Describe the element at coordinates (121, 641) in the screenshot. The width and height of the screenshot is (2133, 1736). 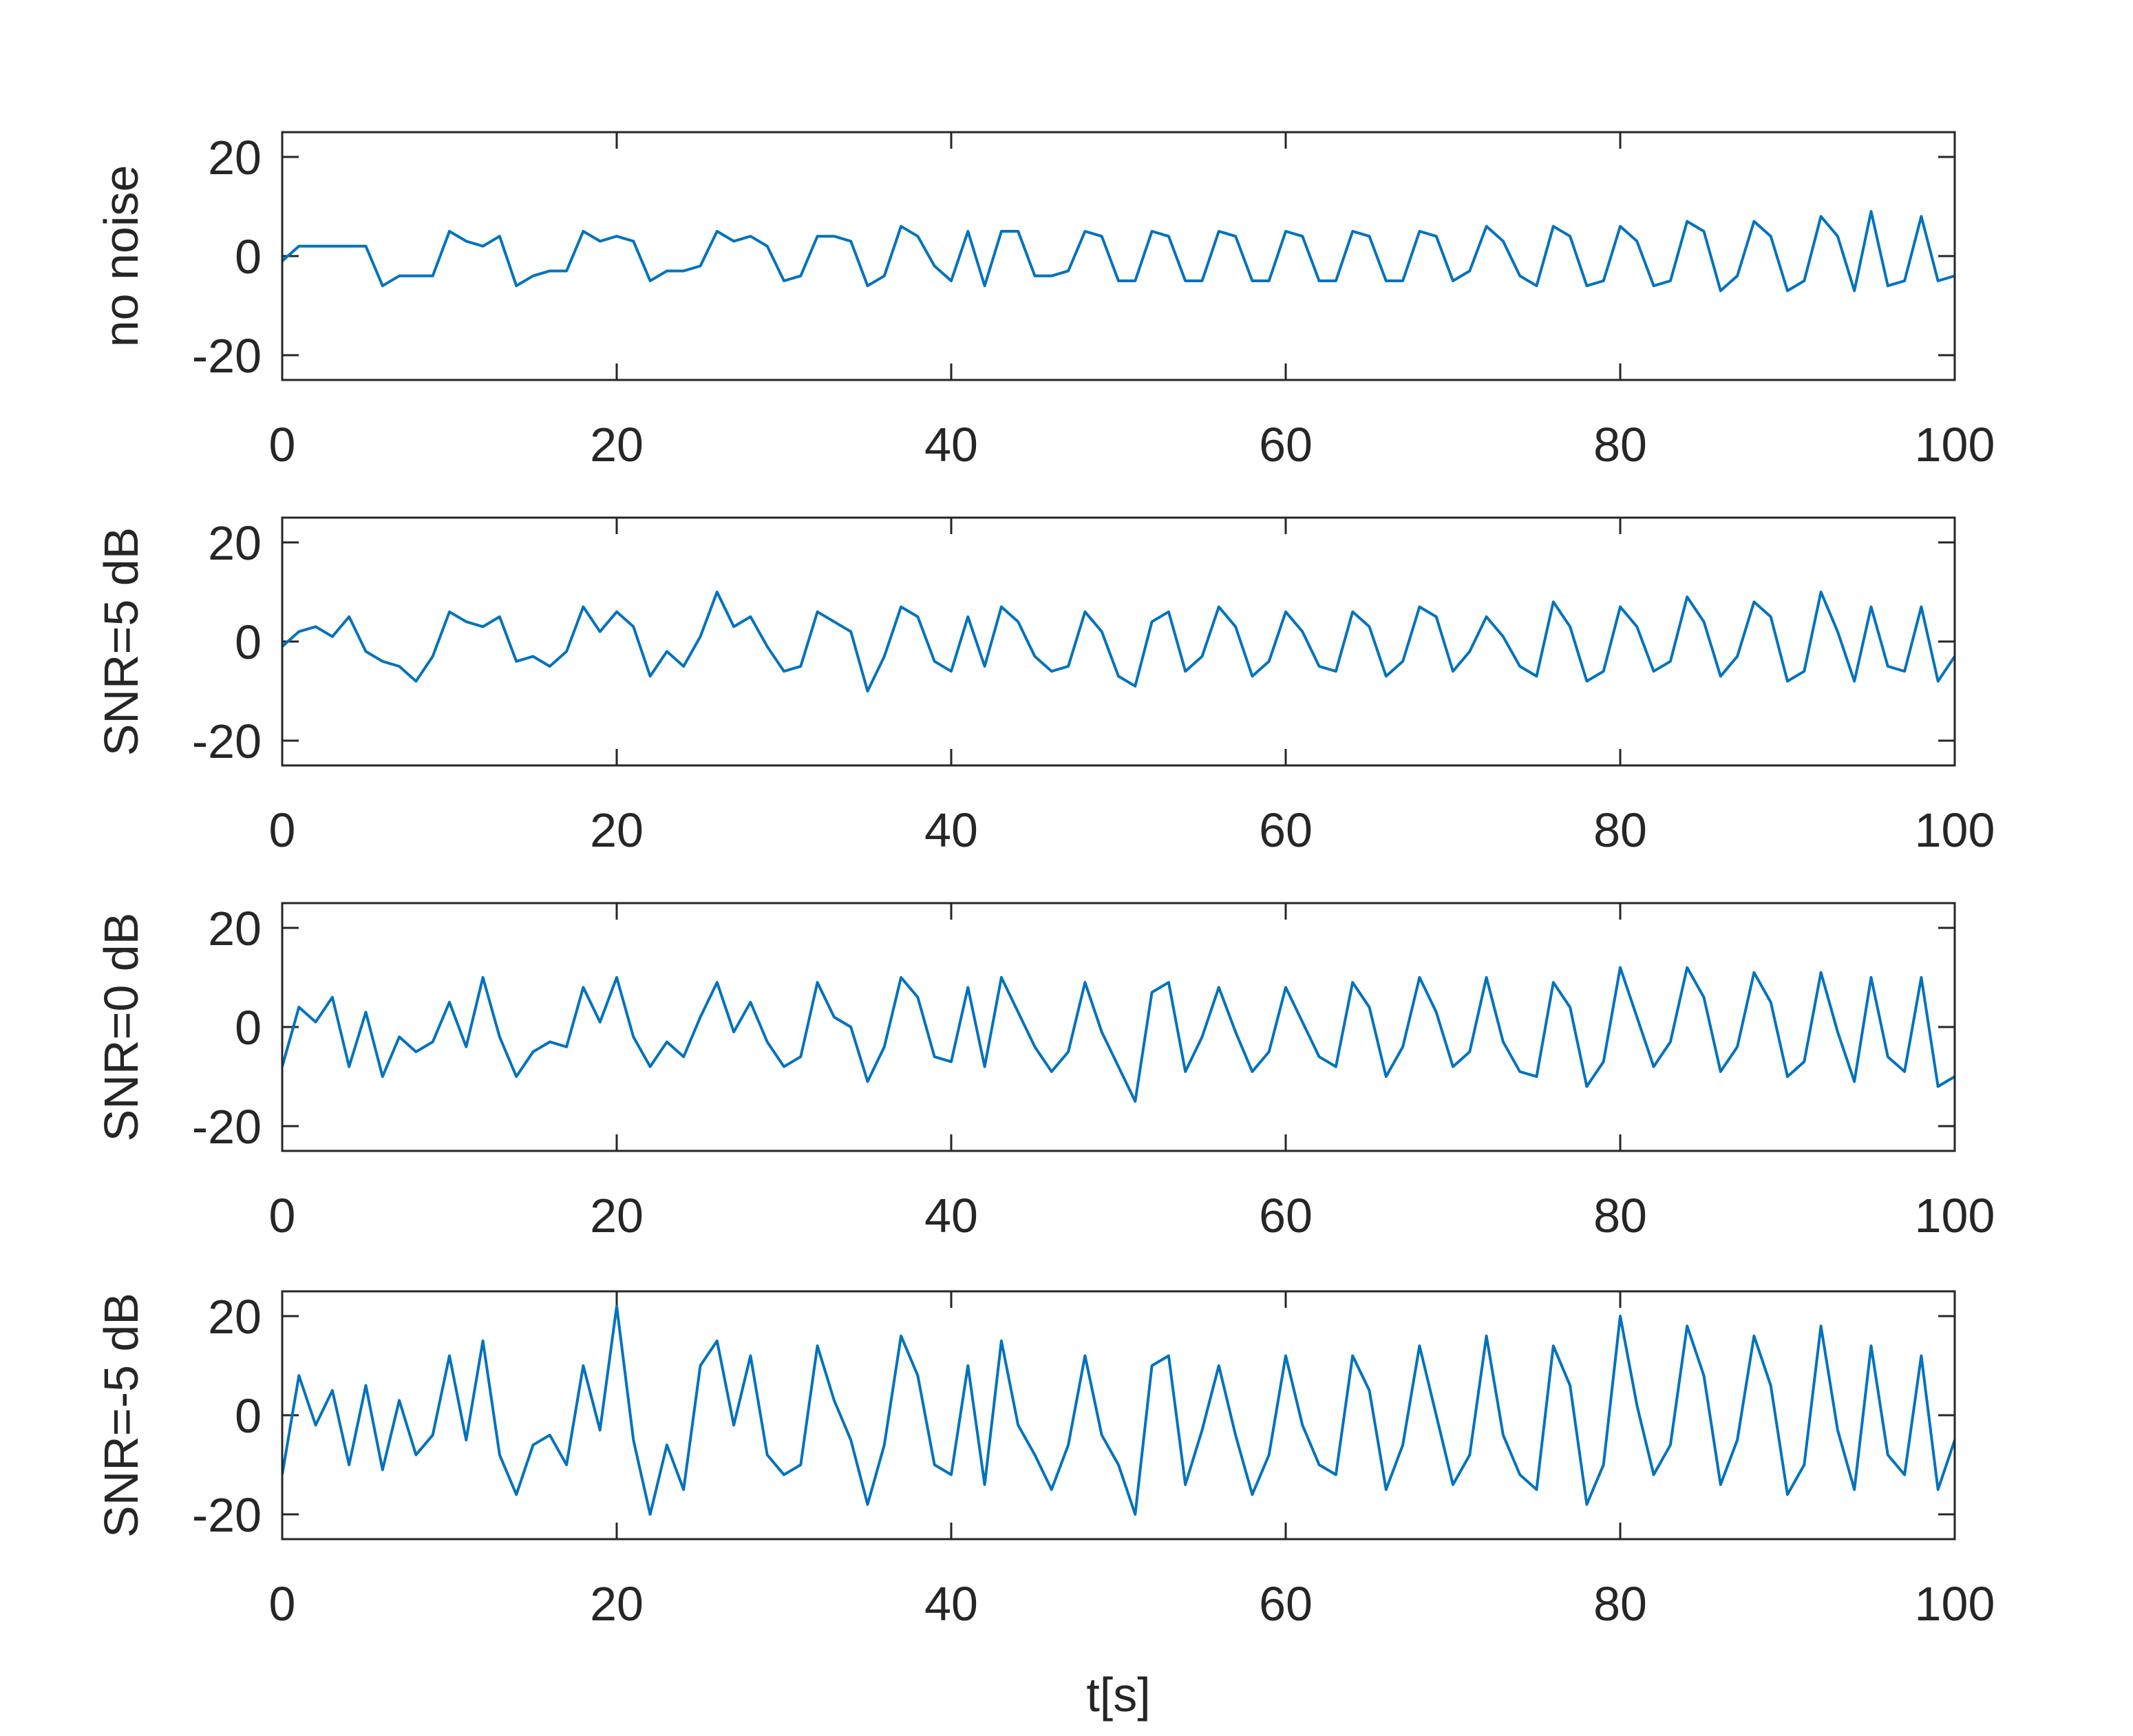
I see `y-axis-label: SNR=5 dB` at that location.